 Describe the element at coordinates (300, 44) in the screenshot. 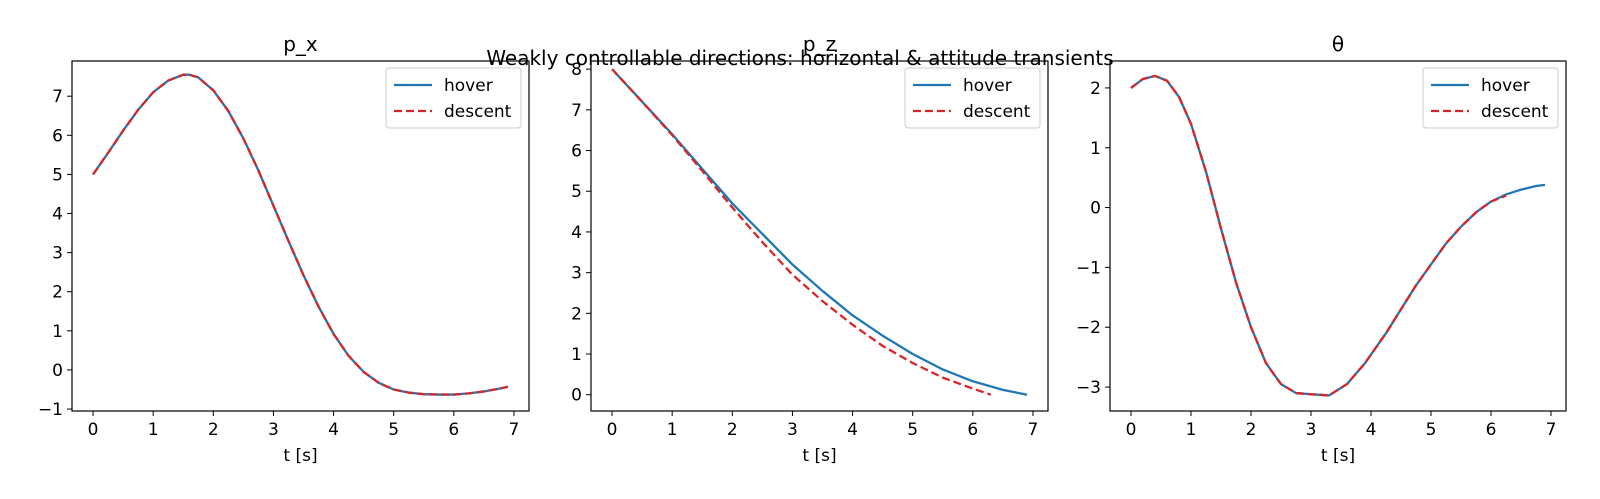

I see `chart-title: p_x` at that location.